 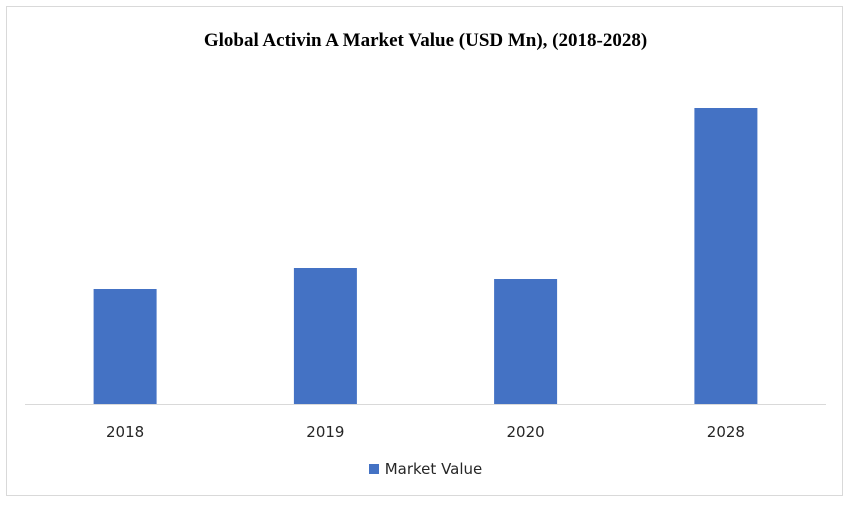 I want to click on bar-2019, so click(x=325, y=336).